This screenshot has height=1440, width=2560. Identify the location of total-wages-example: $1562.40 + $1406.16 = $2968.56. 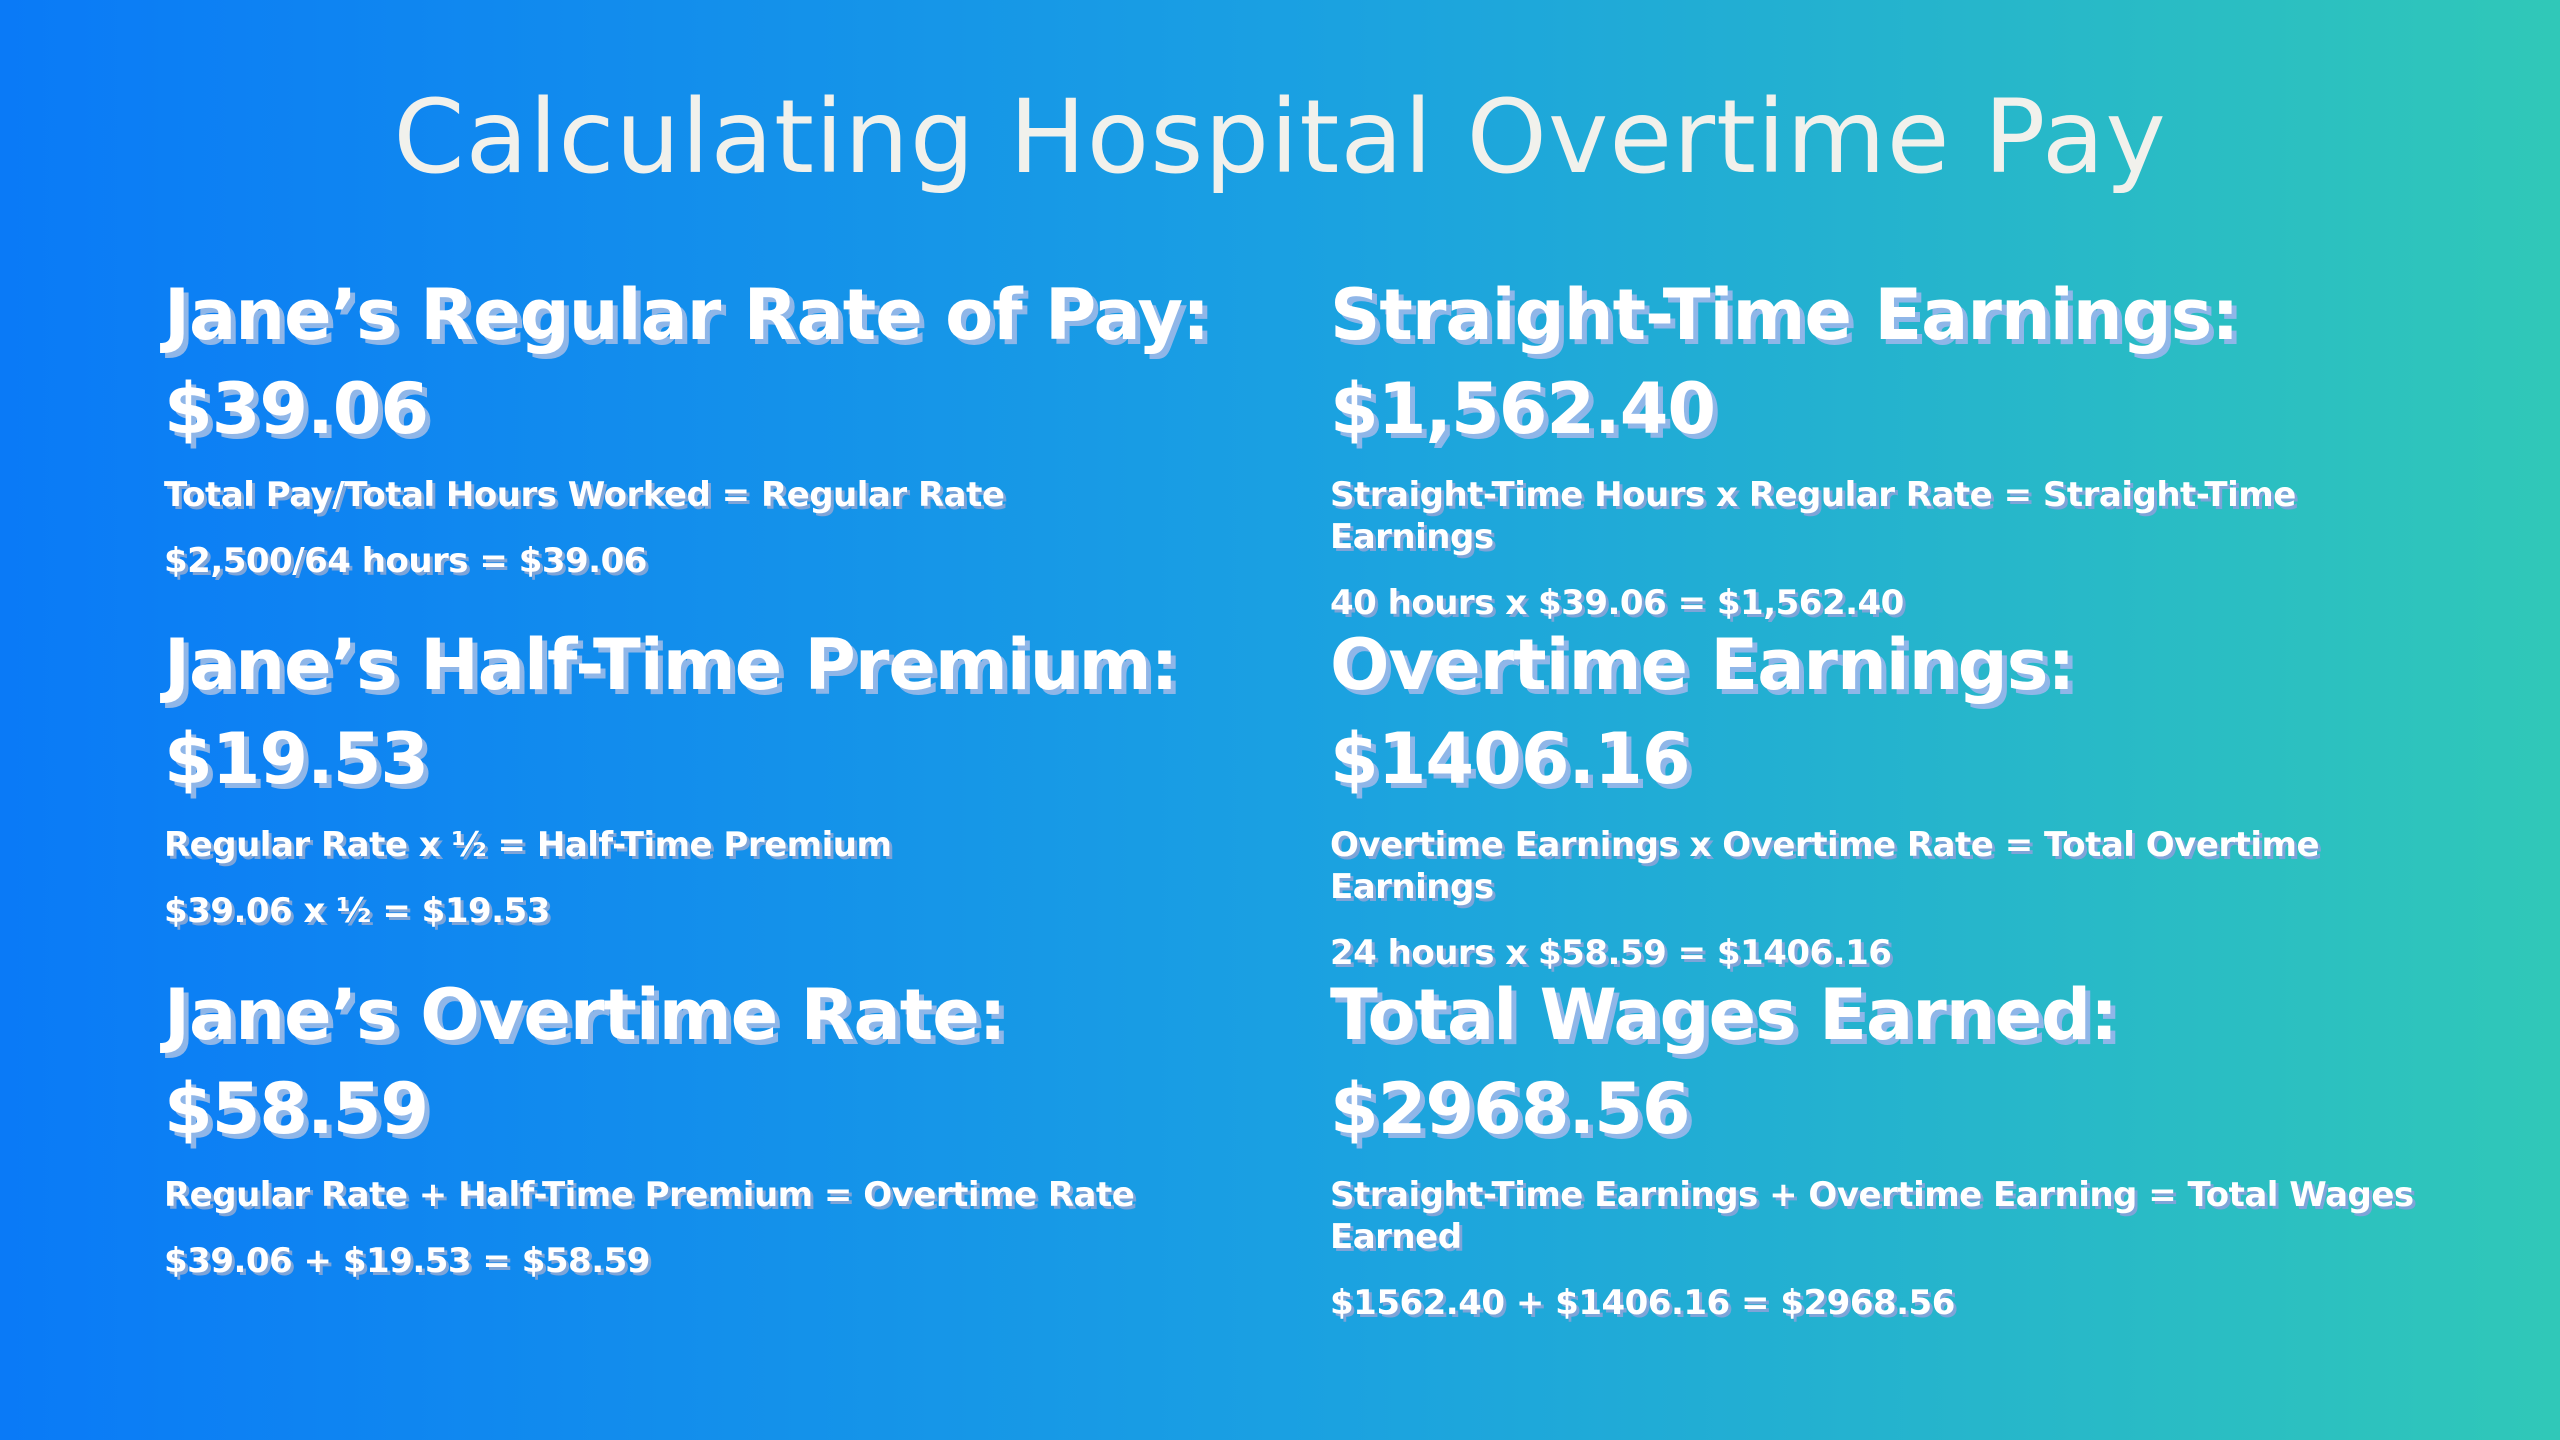
(1642, 1303).